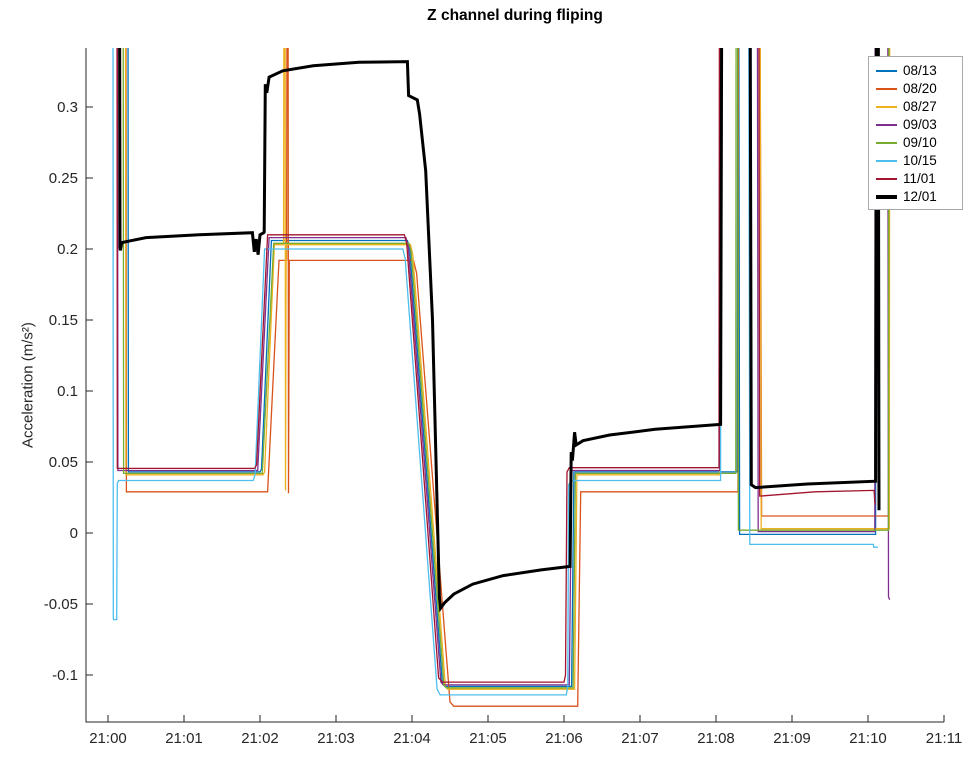  I want to click on y-axis-label: Acceleration (m/s²), so click(28, 385).